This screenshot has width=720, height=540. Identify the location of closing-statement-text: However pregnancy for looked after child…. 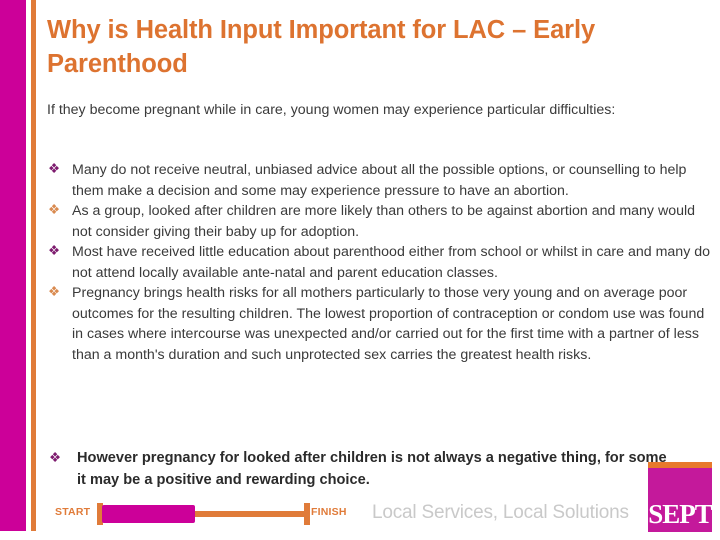
(372, 469).